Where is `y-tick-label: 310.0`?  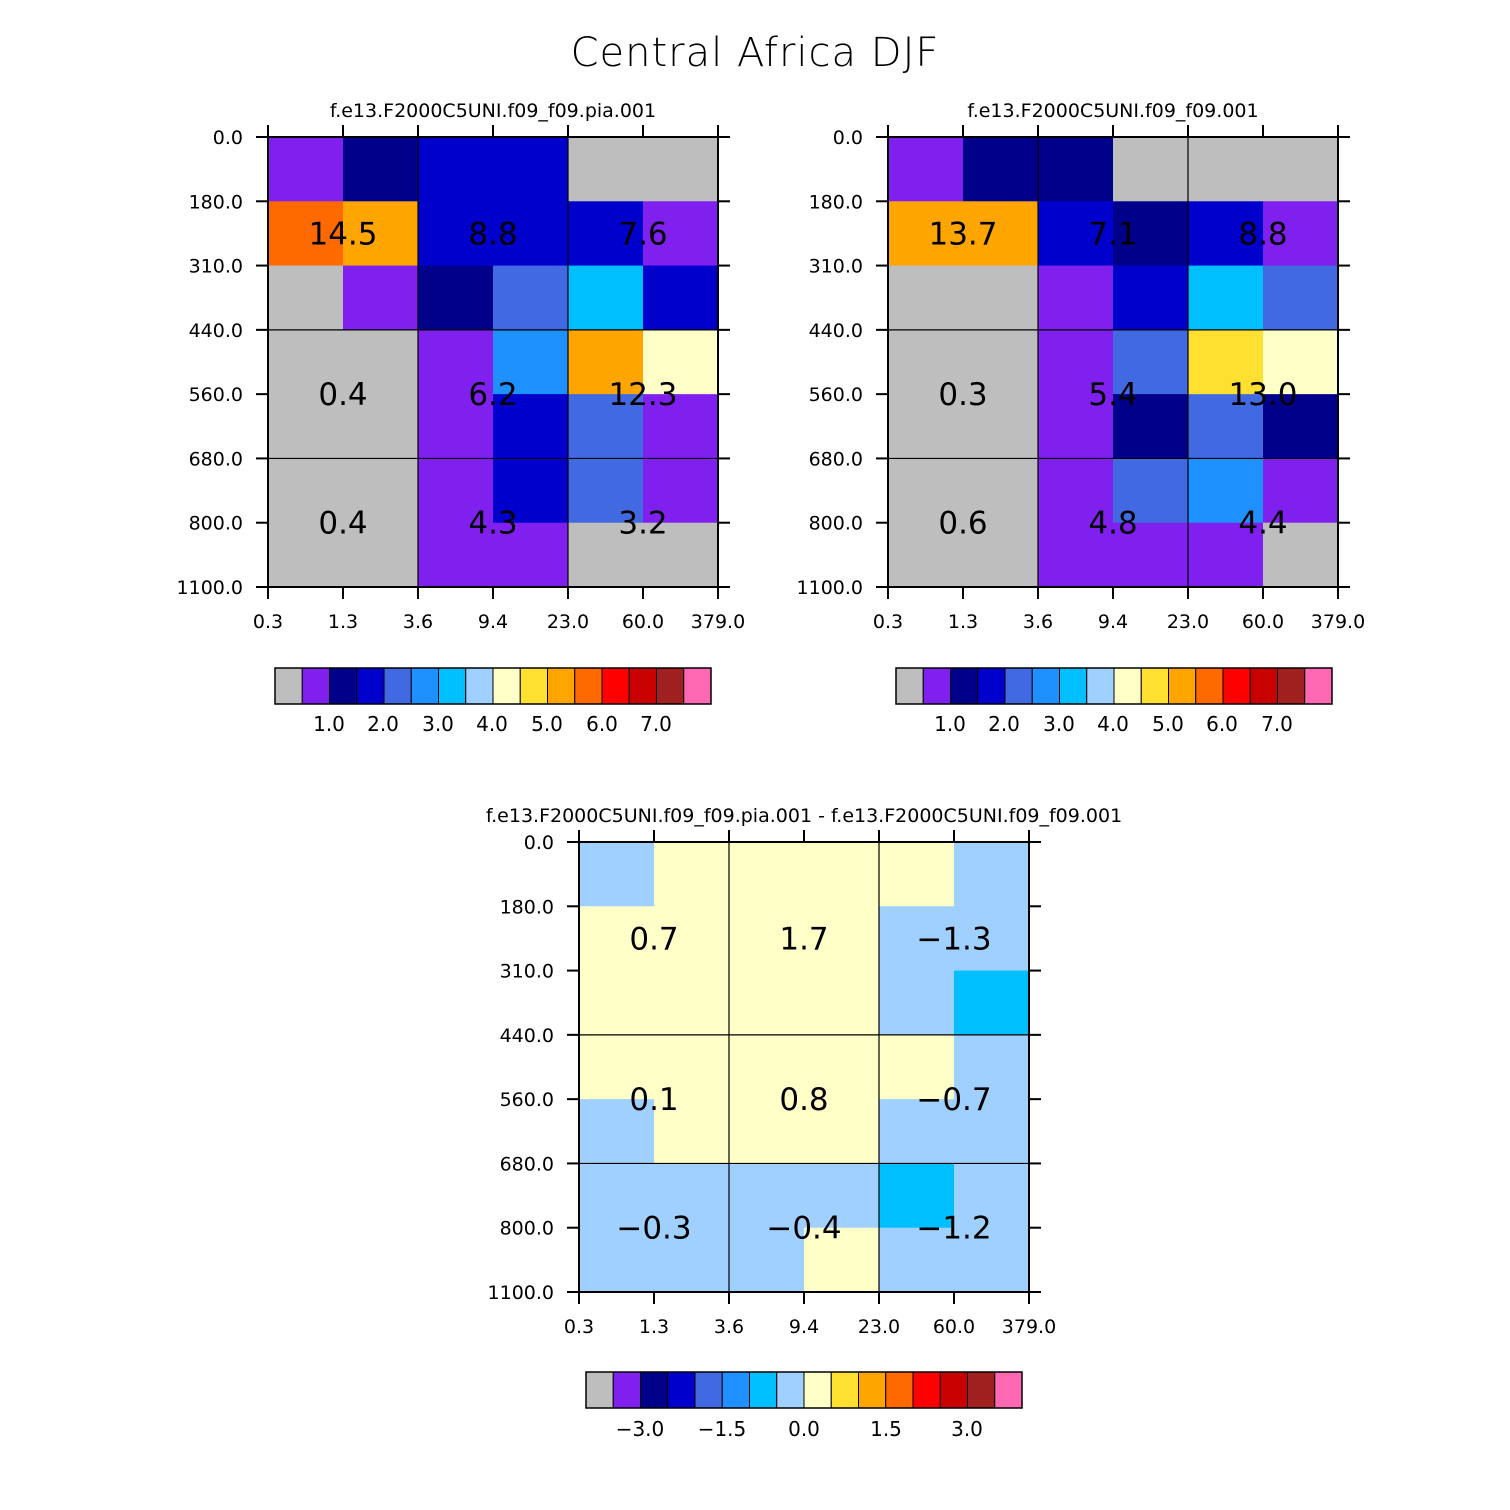 y-tick-label: 310.0 is located at coordinates (216, 267).